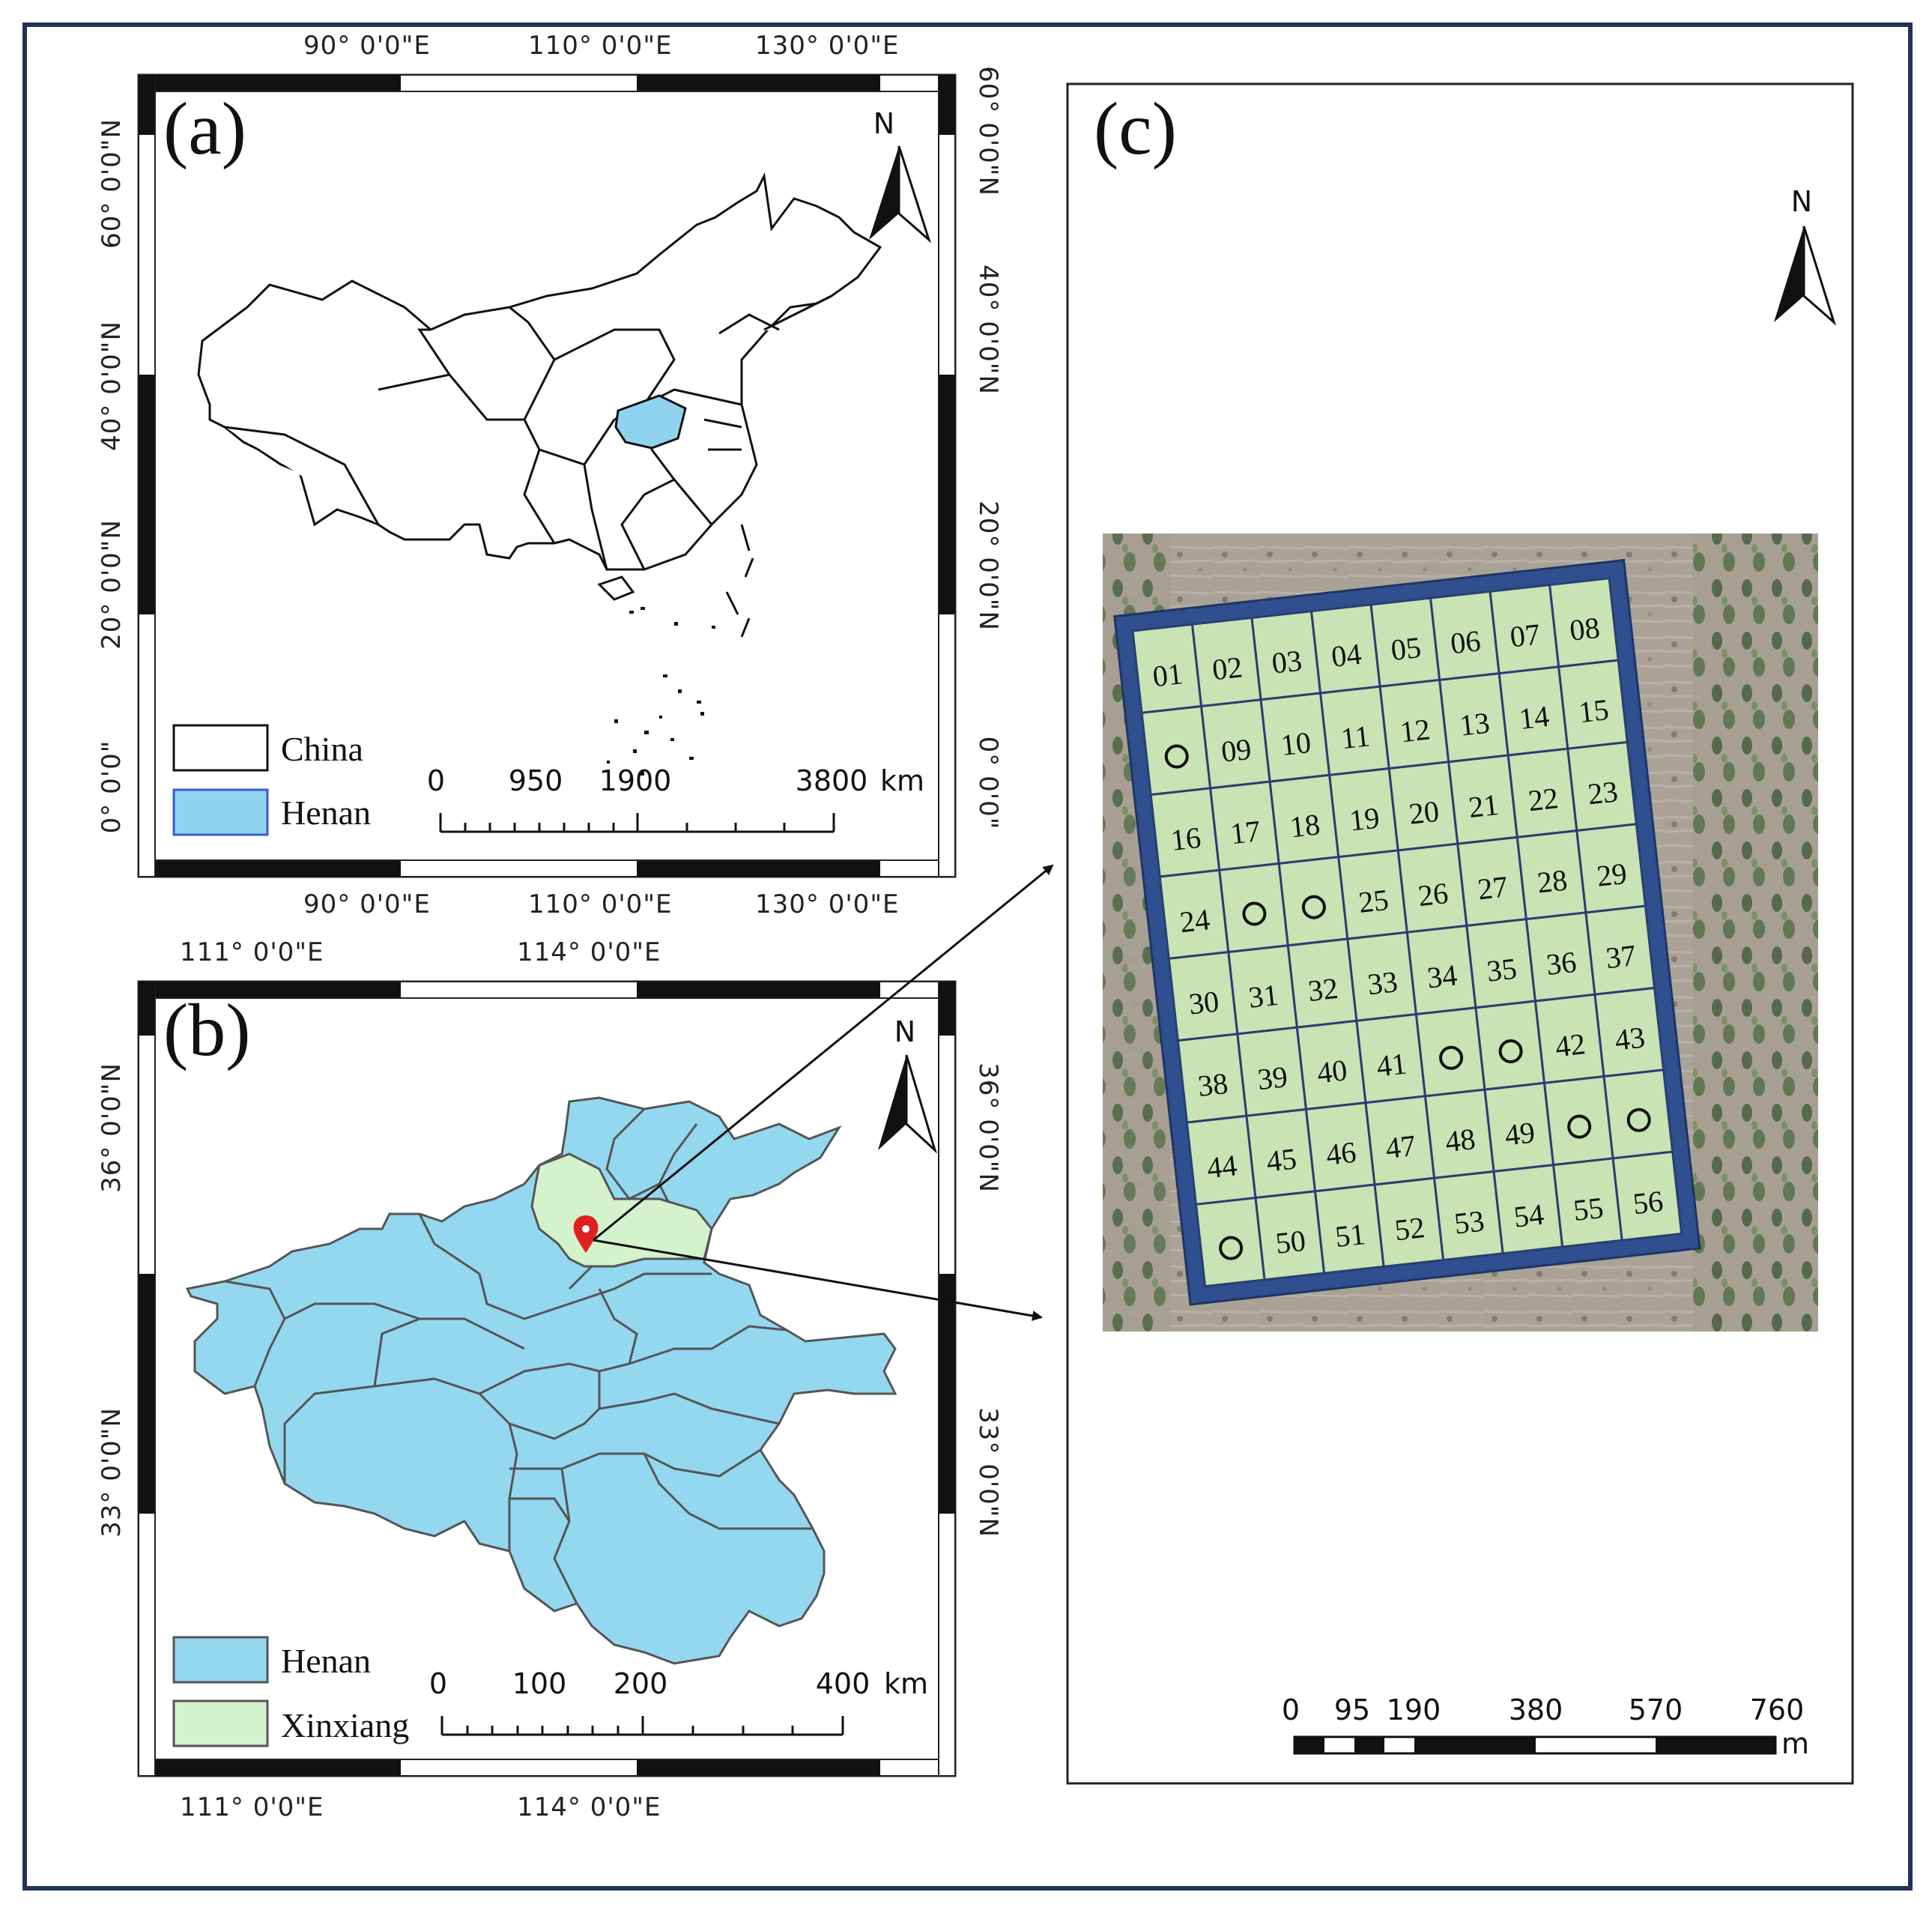 The image size is (1932, 1913). What do you see at coordinates (204, 128) in the screenshot?
I see `panel-a-label: (a)` at bounding box center [204, 128].